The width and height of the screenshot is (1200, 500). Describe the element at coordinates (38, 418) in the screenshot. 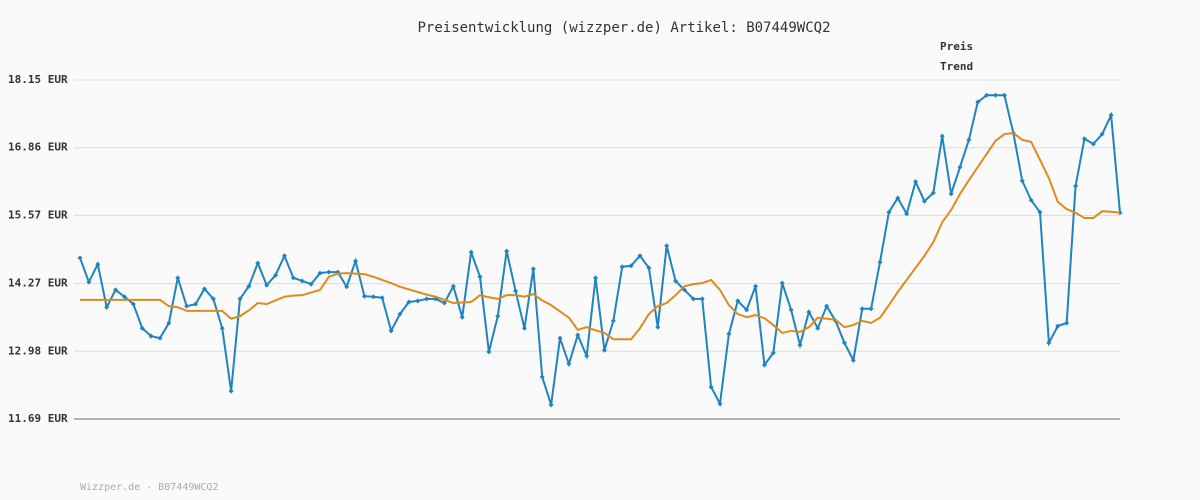

I see `y-tick-label: 11.69 EUR` at that location.